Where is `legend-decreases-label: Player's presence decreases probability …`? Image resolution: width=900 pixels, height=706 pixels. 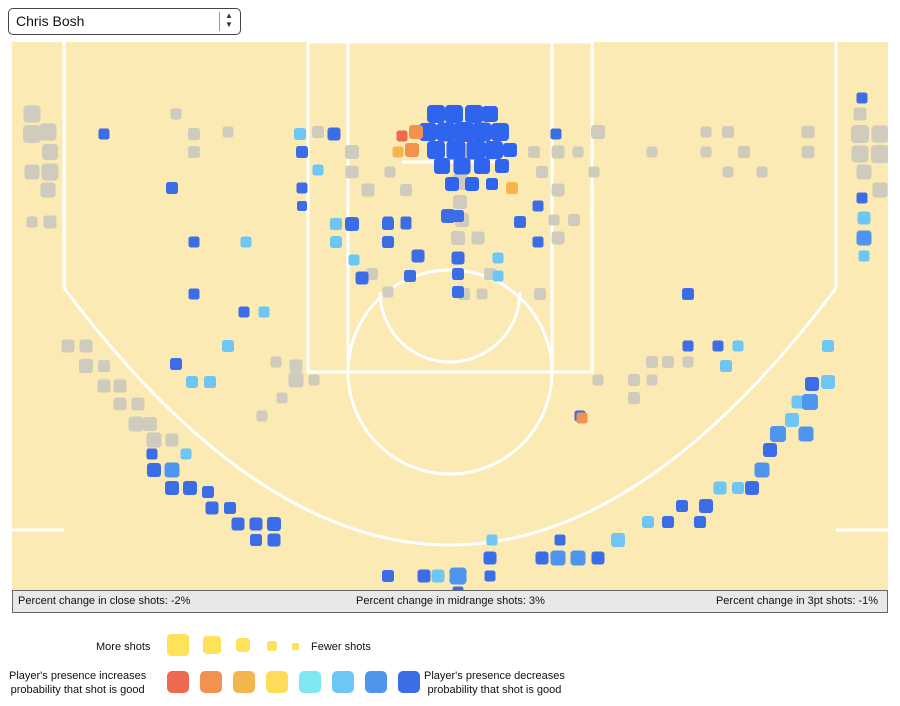 legend-decreases-label: Player's presence decreases probability … is located at coordinates (494, 683).